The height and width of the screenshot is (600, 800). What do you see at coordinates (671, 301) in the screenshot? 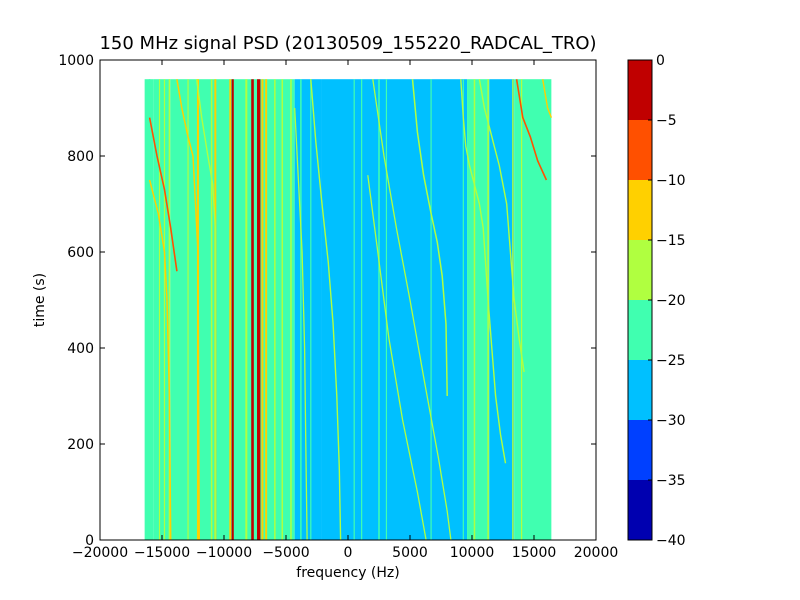
I see `colorbar-tick-label: −20` at bounding box center [671, 301].